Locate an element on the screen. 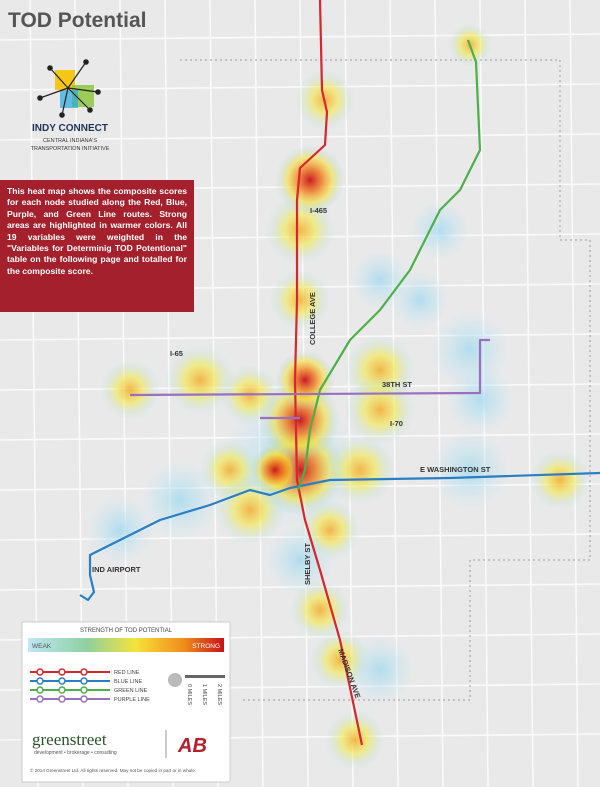 This screenshot has width=600, height=787. legend-title: STRENGTH OF TOD POTENTIAL is located at coordinates (126, 631).